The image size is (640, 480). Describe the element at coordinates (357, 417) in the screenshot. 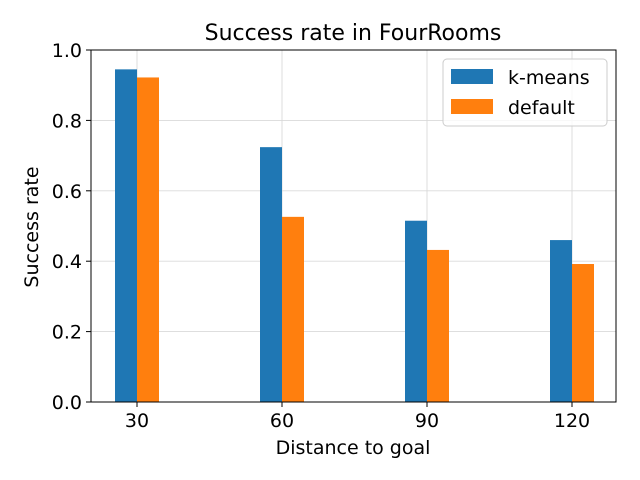

I see `x-axis-ticks: 30 60 90 120` at that location.